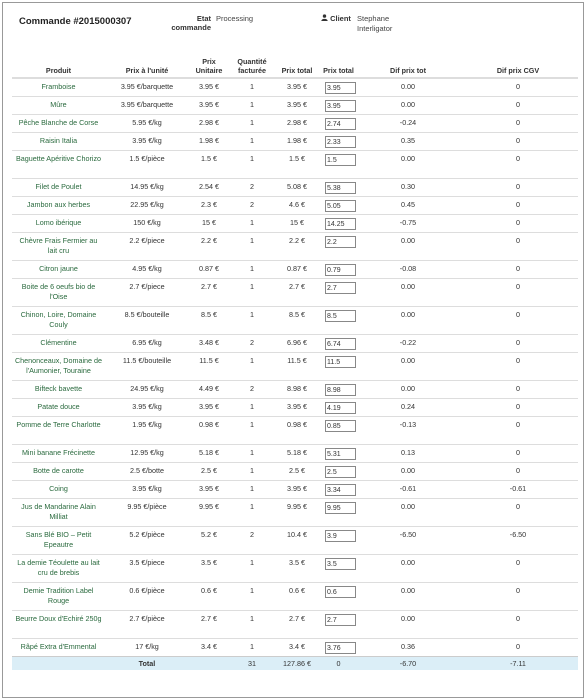 This screenshot has width=588, height=700. What do you see at coordinates (209, 453) in the screenshot?
I see `unit-price-value: 5.18 €` at bounding box center [209, 453].